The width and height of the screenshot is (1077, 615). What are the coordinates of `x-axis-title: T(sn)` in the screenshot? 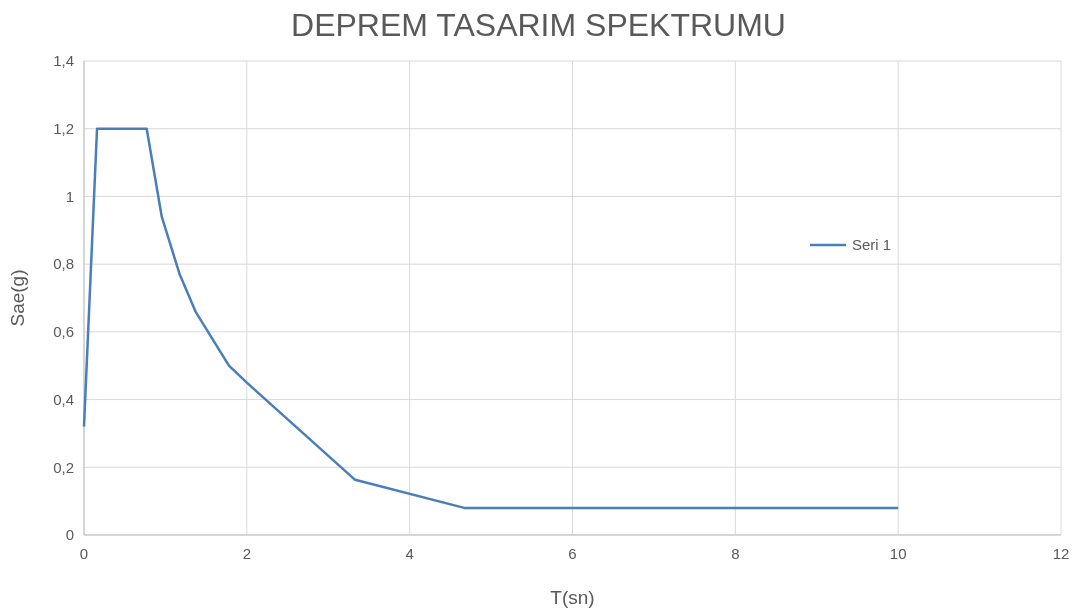 It's located at (572, 597).